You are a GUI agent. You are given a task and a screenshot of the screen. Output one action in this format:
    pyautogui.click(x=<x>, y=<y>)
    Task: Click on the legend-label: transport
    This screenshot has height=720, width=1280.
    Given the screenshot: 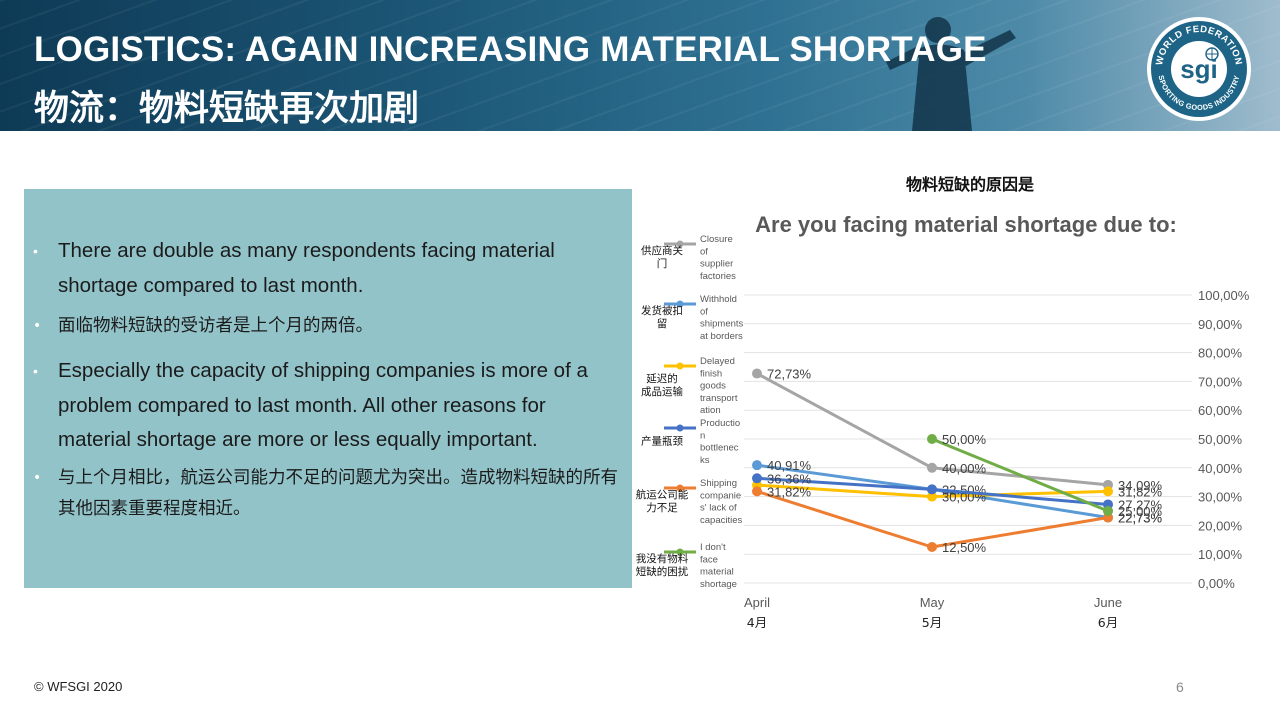 What is the action you would take?
    pyautogui.click(x=719, y=398)
    